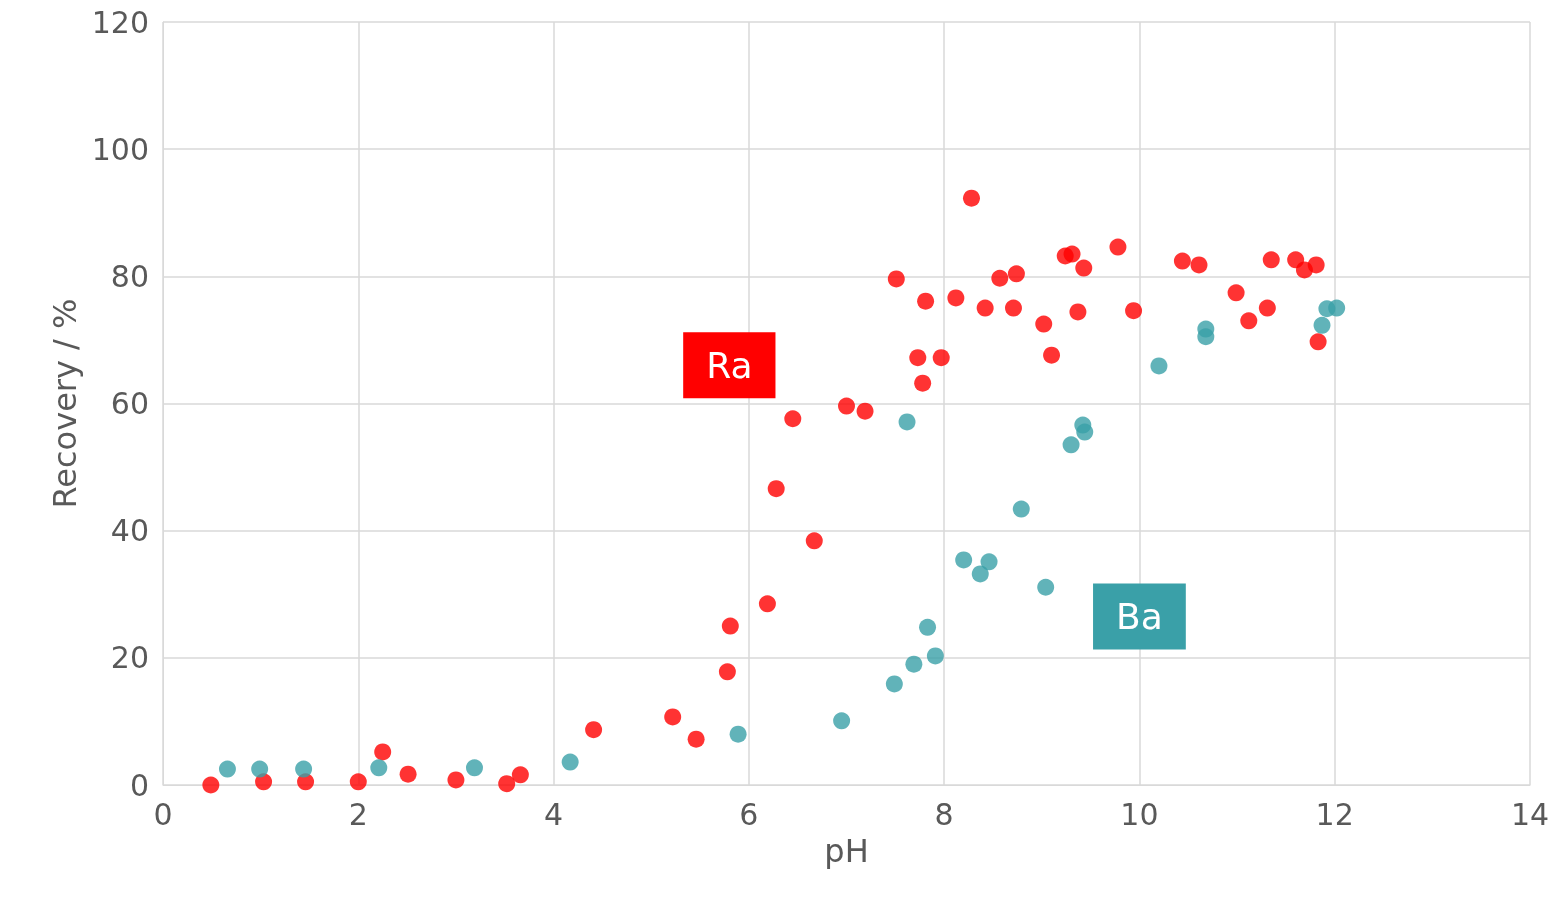 The width and height of the screenshot is (1562, 917). Describe the element at coordinates (729, 365) in the screenshot. I see `series-label: Ra` at that location.